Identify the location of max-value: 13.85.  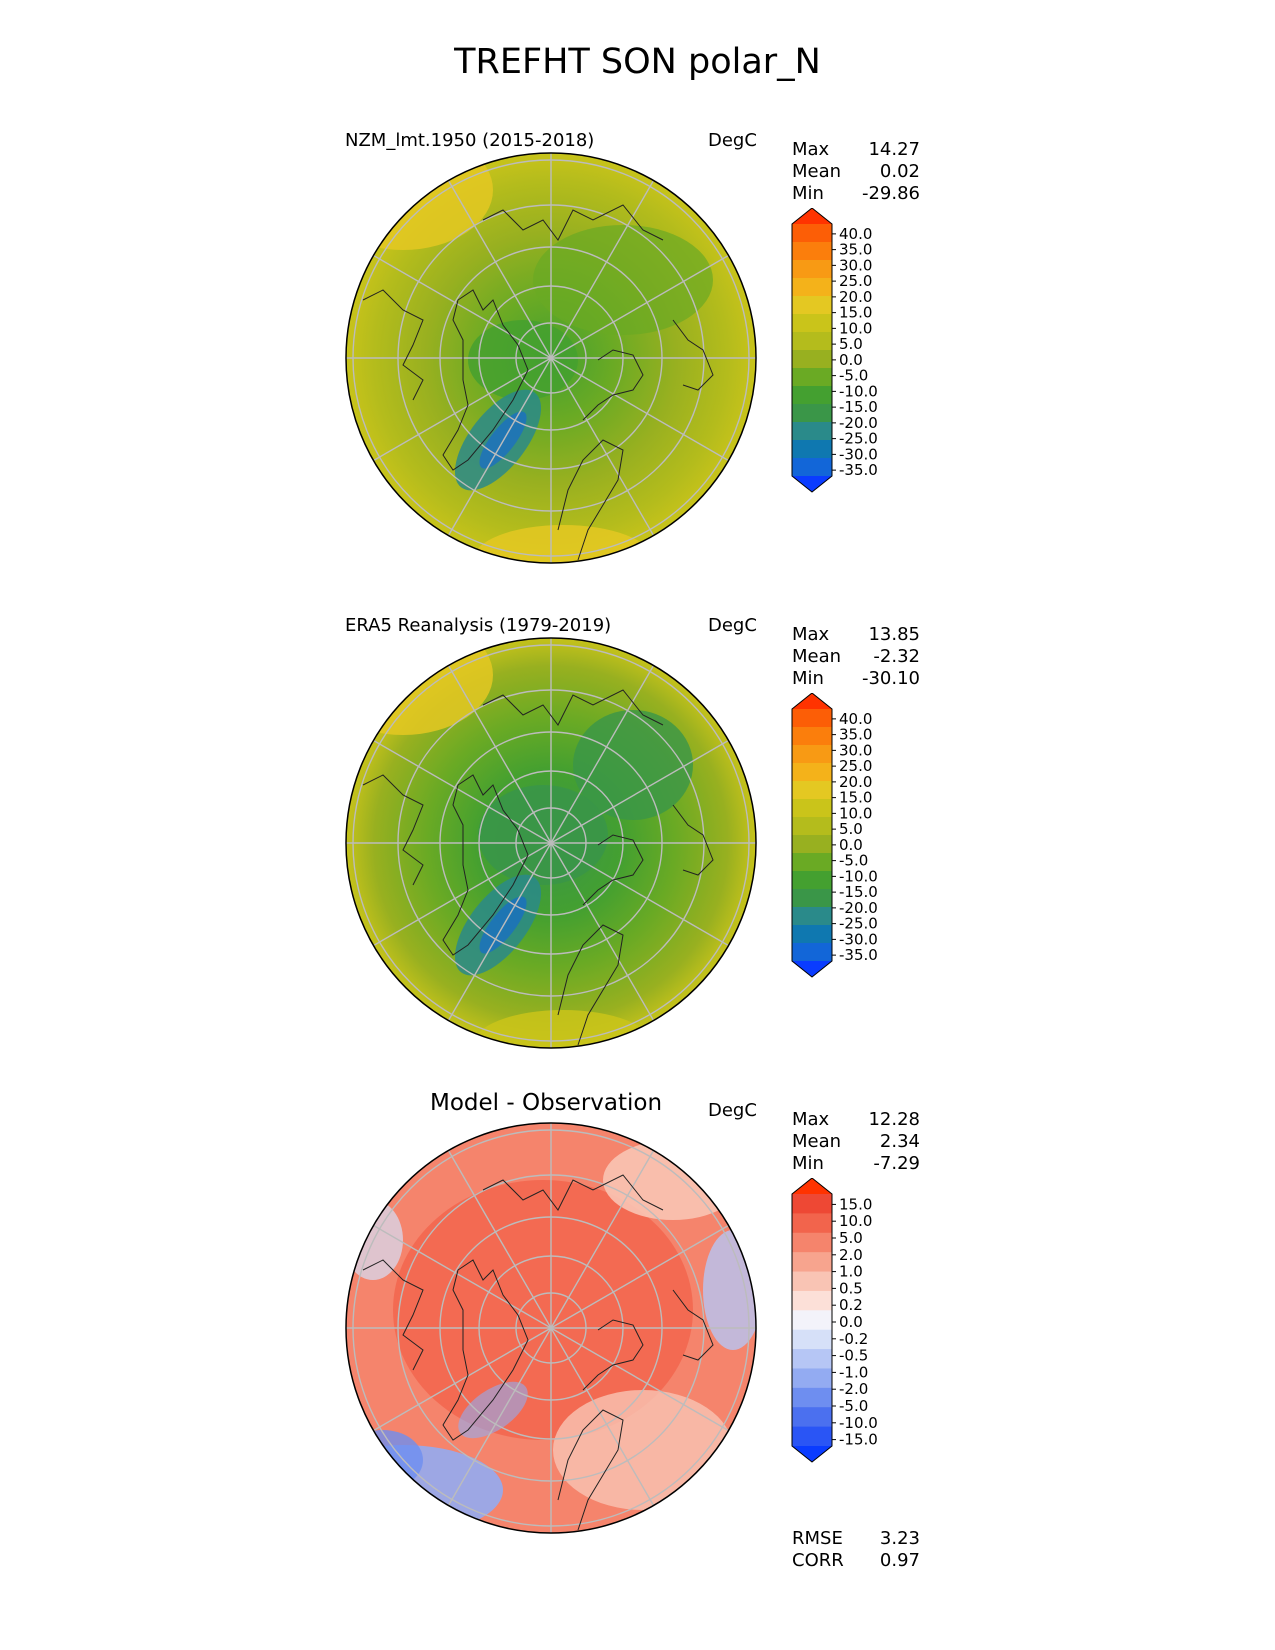
(894, 634).